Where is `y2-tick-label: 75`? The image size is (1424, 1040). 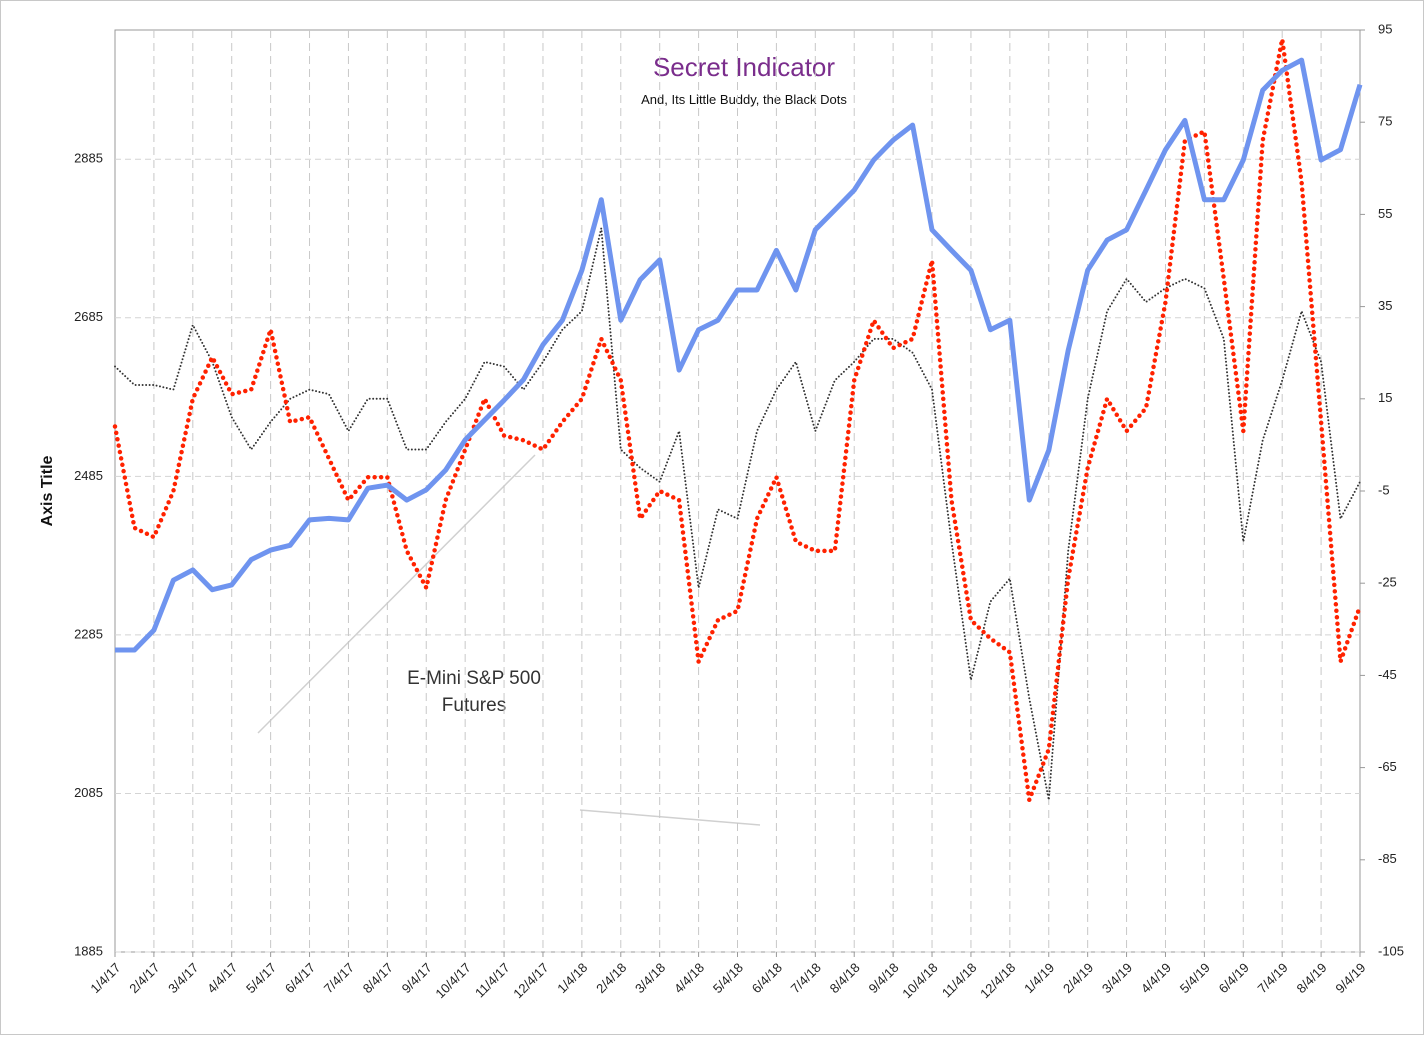 y2-tick-label: 75 is located at coordinates (1385, 121).